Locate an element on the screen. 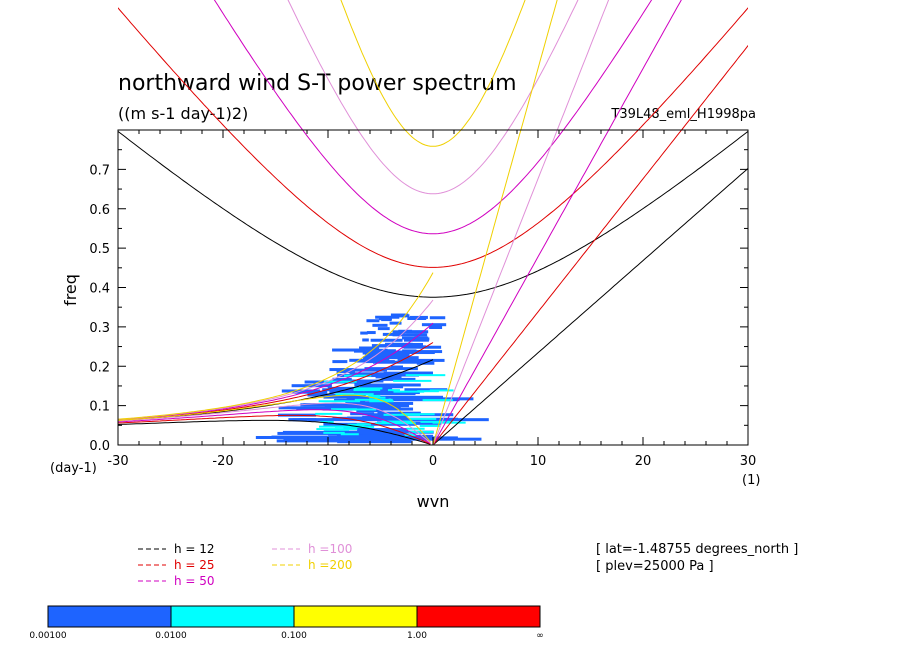 This screenshot has height=654, width=904. x-axis-label: wvn is located at coordinates (433, 501).